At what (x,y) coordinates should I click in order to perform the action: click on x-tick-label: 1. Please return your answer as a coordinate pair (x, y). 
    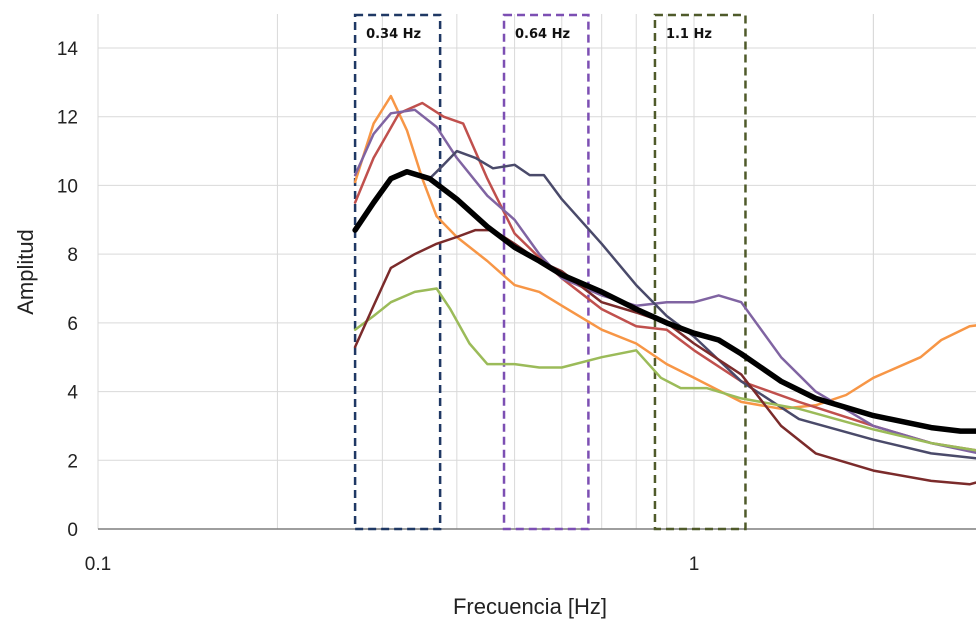
    Looking at the image, I should click on (694, 564).